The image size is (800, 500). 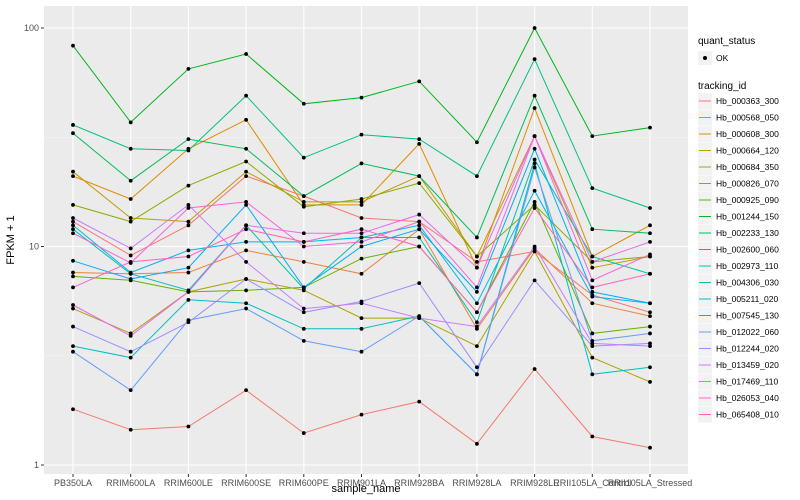 I want to click on x-axis-title: sample_name, so click(x=365, y=489).